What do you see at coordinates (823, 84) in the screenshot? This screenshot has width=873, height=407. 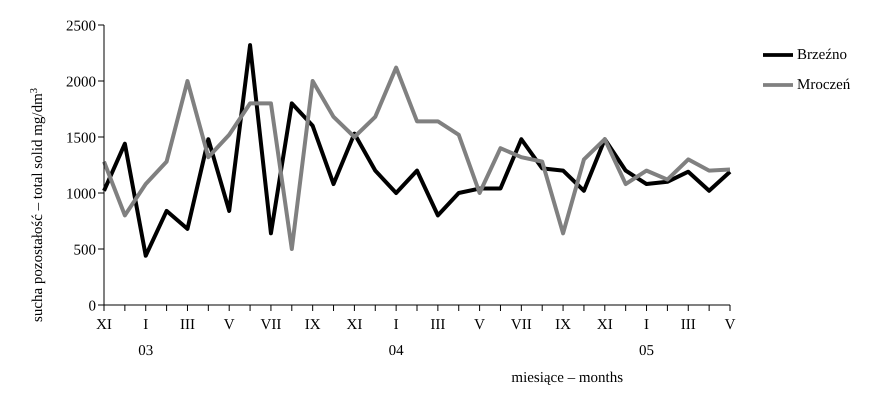 I see `legend-label: Mroczeń` at bounding box center [823, 84].